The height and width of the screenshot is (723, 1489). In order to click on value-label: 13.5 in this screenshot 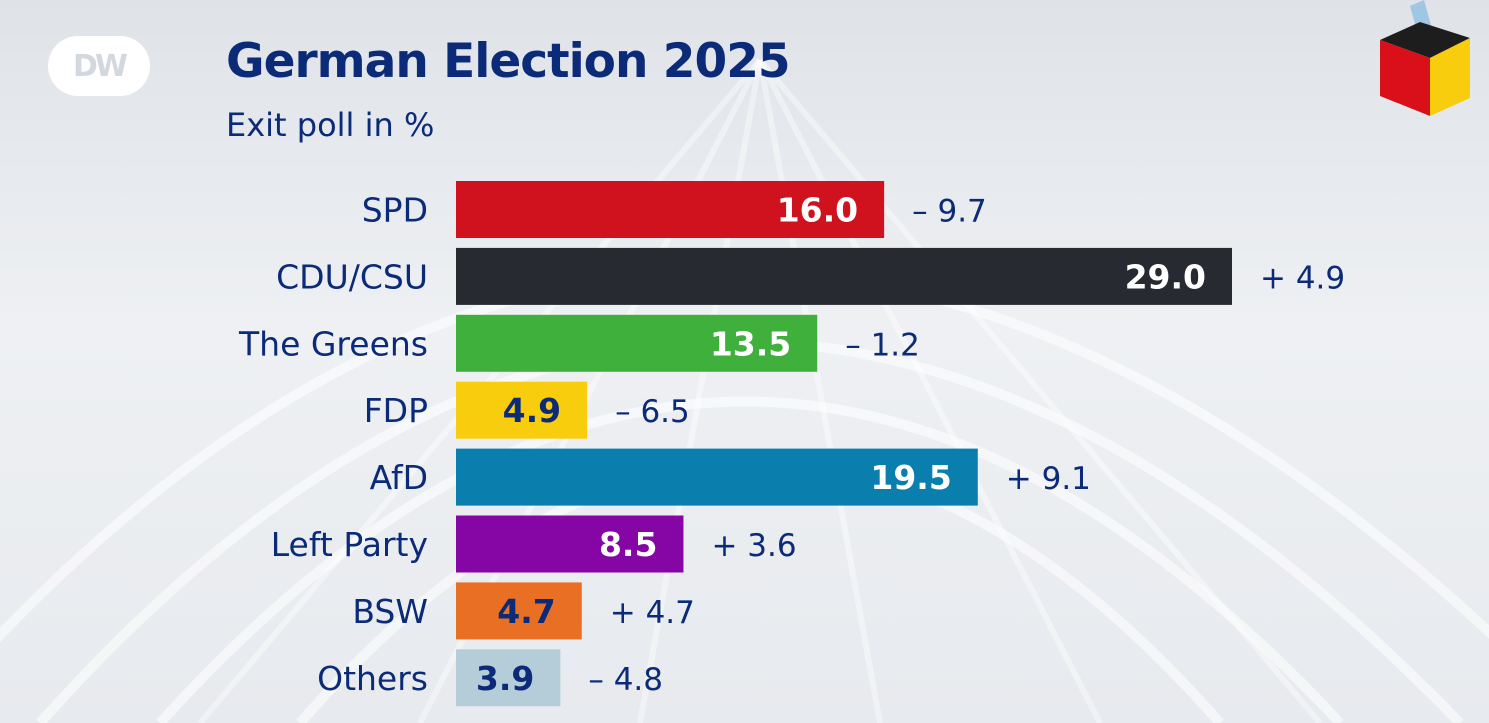, I will do `click(750, 343)`.